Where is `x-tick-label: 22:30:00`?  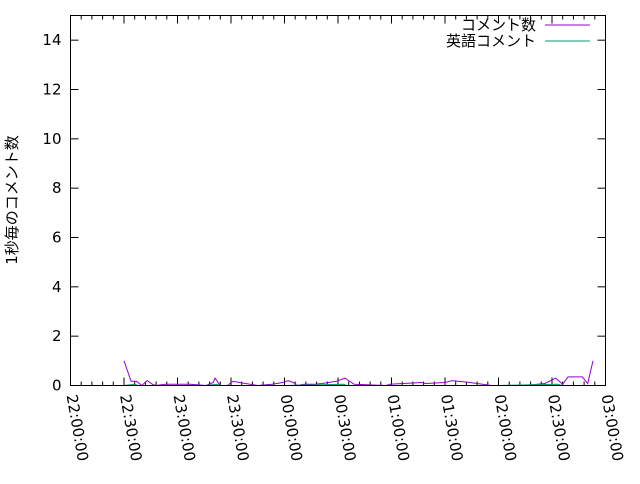
x-tick-label: 22:30:00 is located at coordinates (130, 427).